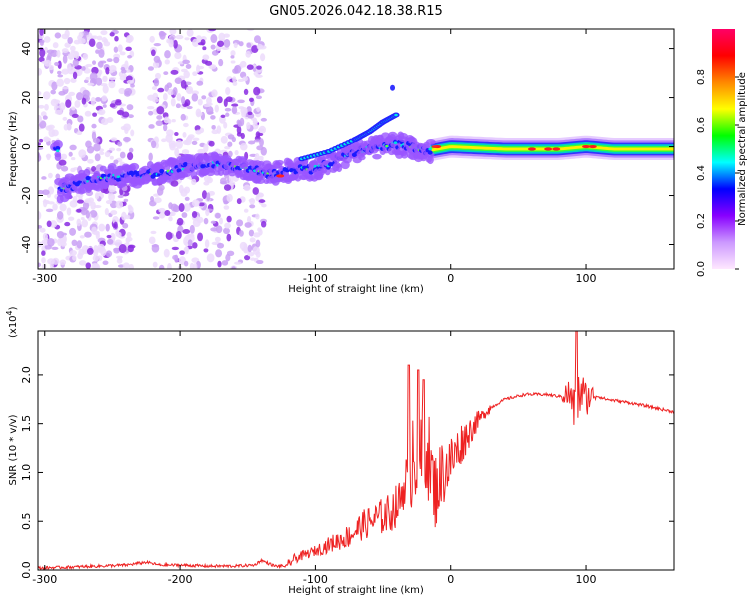 This screenshot has height=604, width=750. I want to click on x-tick-label: 0, so click(450, 278).